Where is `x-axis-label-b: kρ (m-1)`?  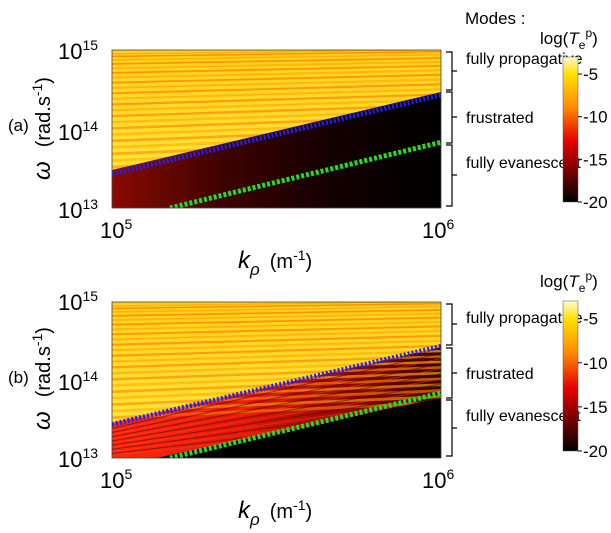 x-axis-label-b: kρ (m-1) is located at coordinates (275, 513).